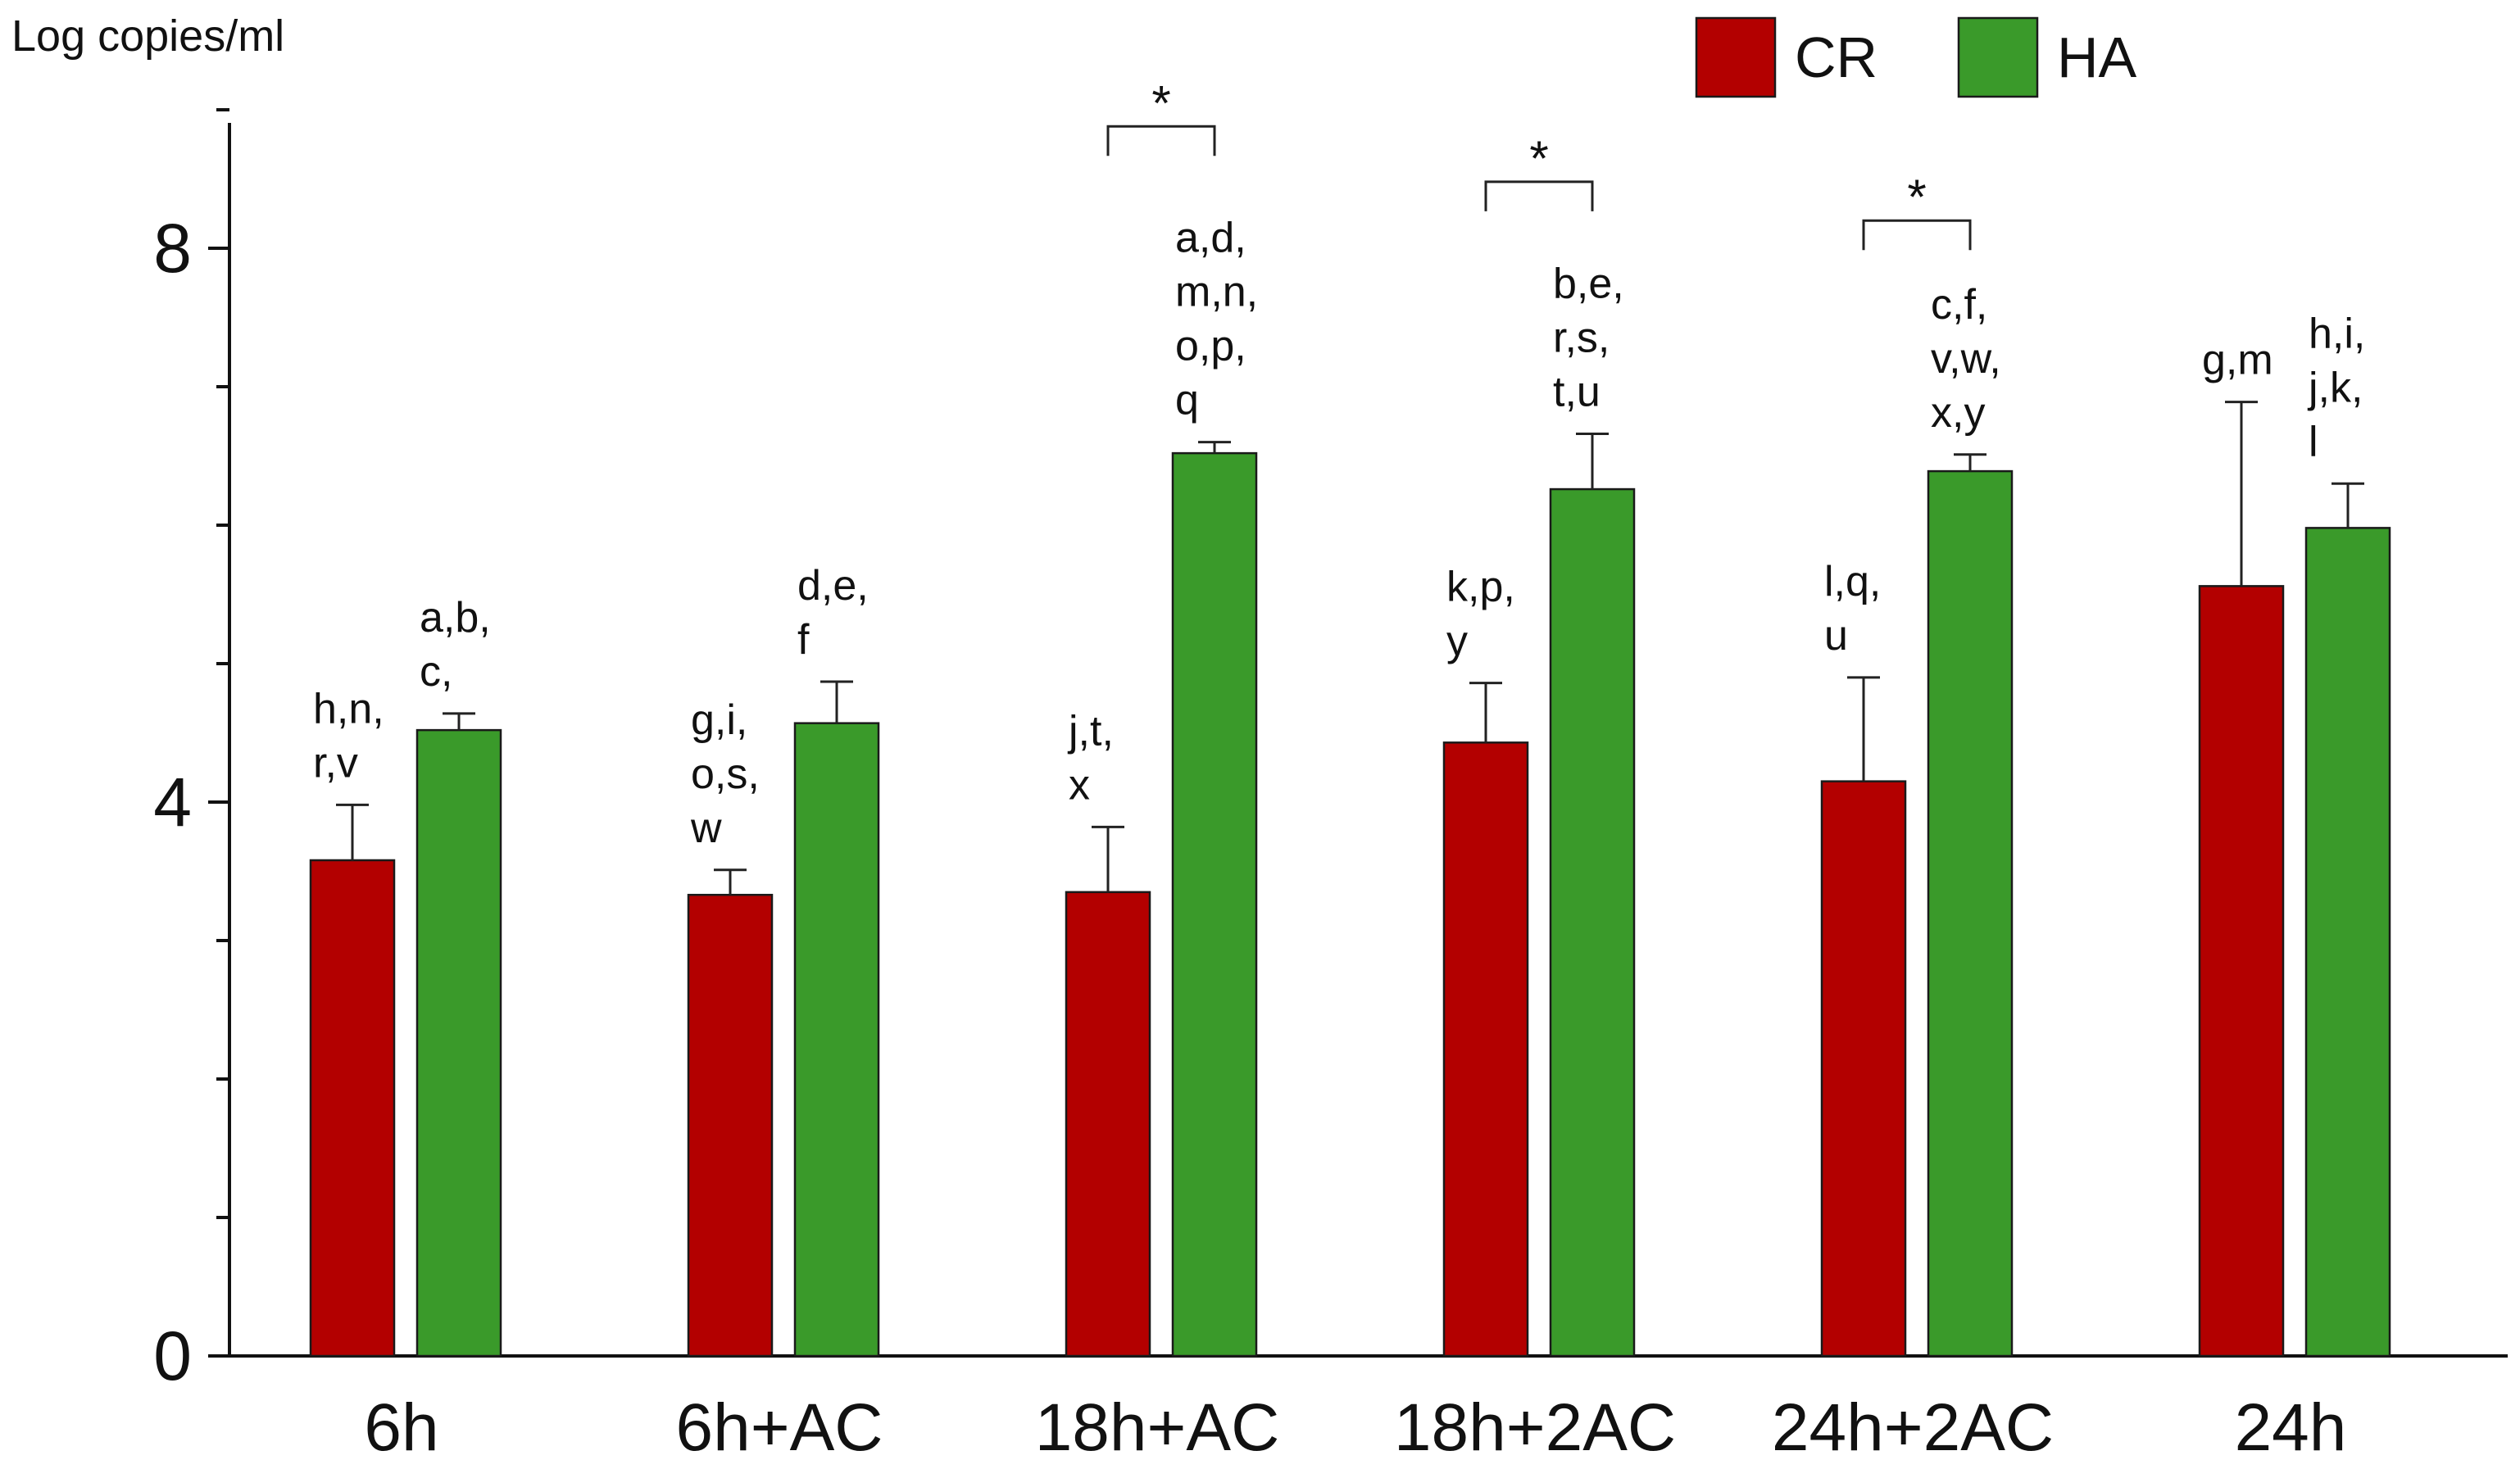  I want to click on annotation-text: m,n,, so click(1216, 292).